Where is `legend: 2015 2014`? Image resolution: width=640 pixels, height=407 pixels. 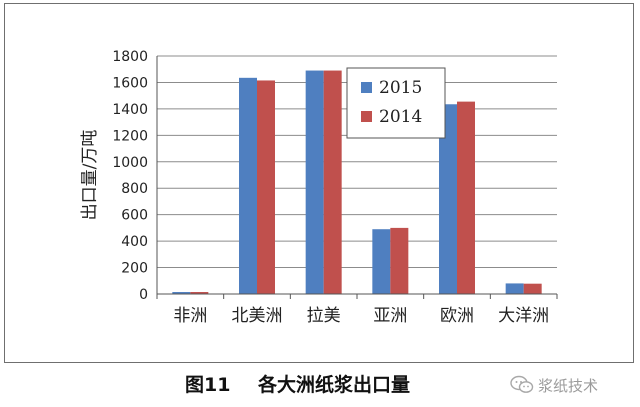 legend: 2015 2014 is located at coordinates (396, 103).